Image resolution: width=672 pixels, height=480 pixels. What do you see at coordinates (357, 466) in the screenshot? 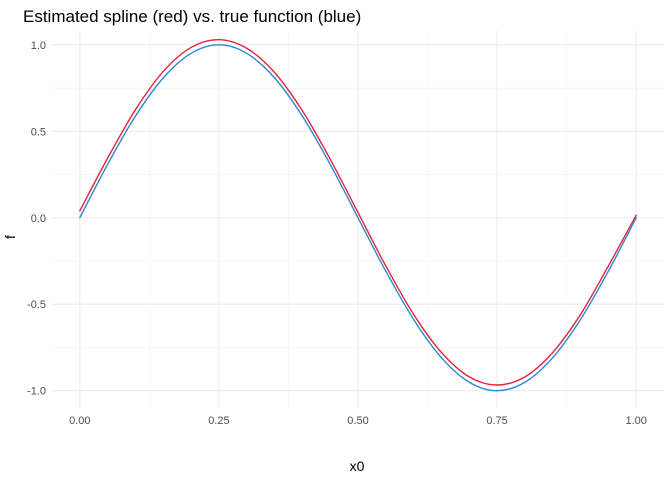
I see `x-axis-title: x0` at bounding box center [357, 466].